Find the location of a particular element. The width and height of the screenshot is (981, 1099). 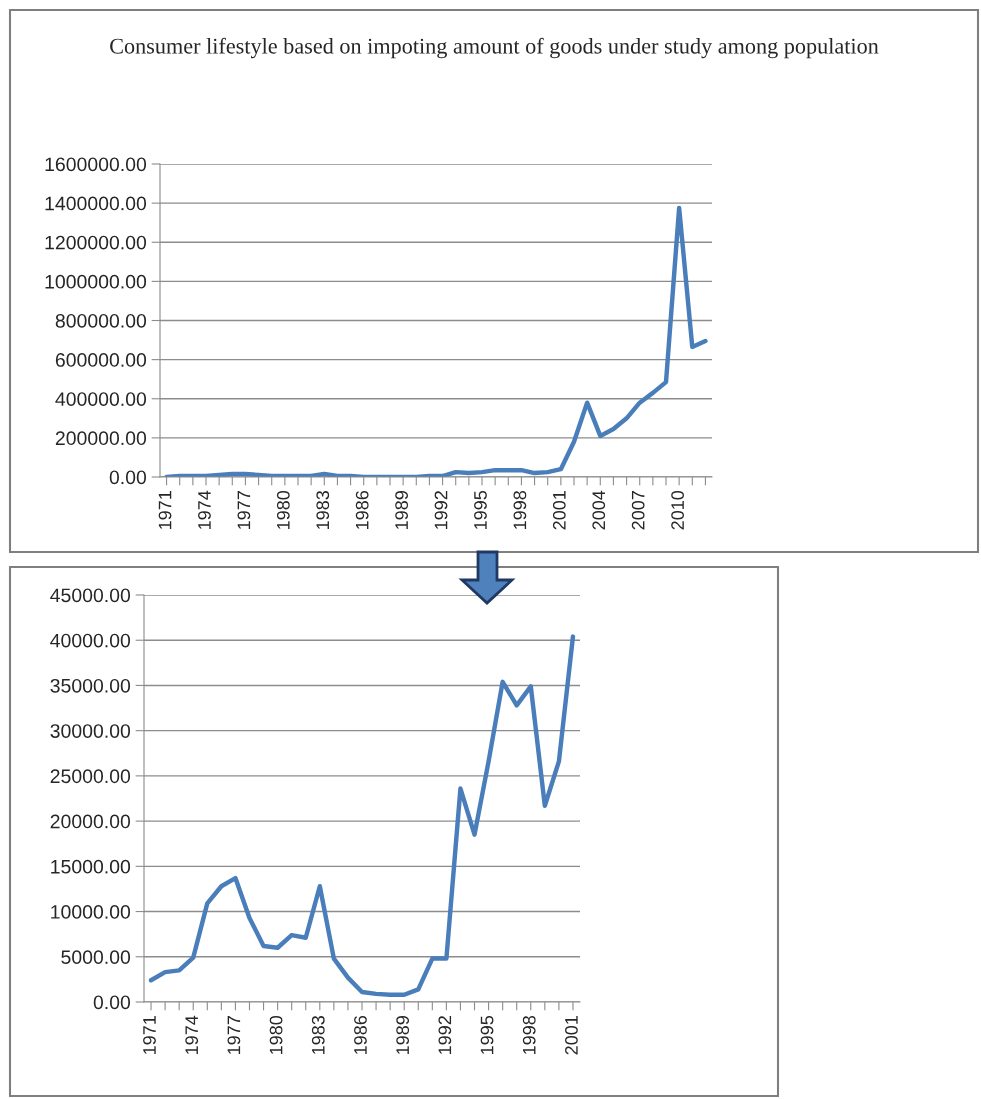

y-tick-label: 35000.00 is located at coordinates (90, 685).